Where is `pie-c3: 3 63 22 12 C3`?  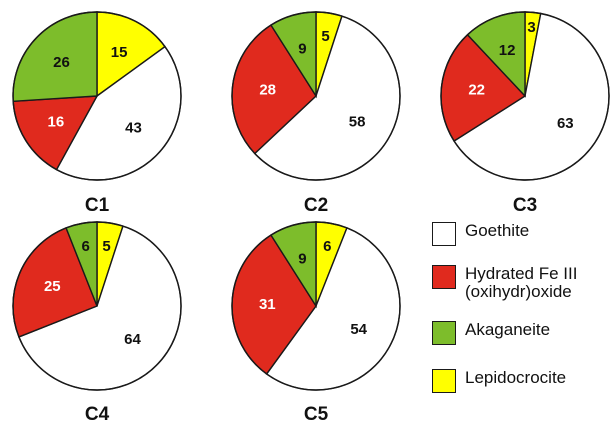 pie-c3: 3 63 22 12 C3 is located at coordinates (525, 113).